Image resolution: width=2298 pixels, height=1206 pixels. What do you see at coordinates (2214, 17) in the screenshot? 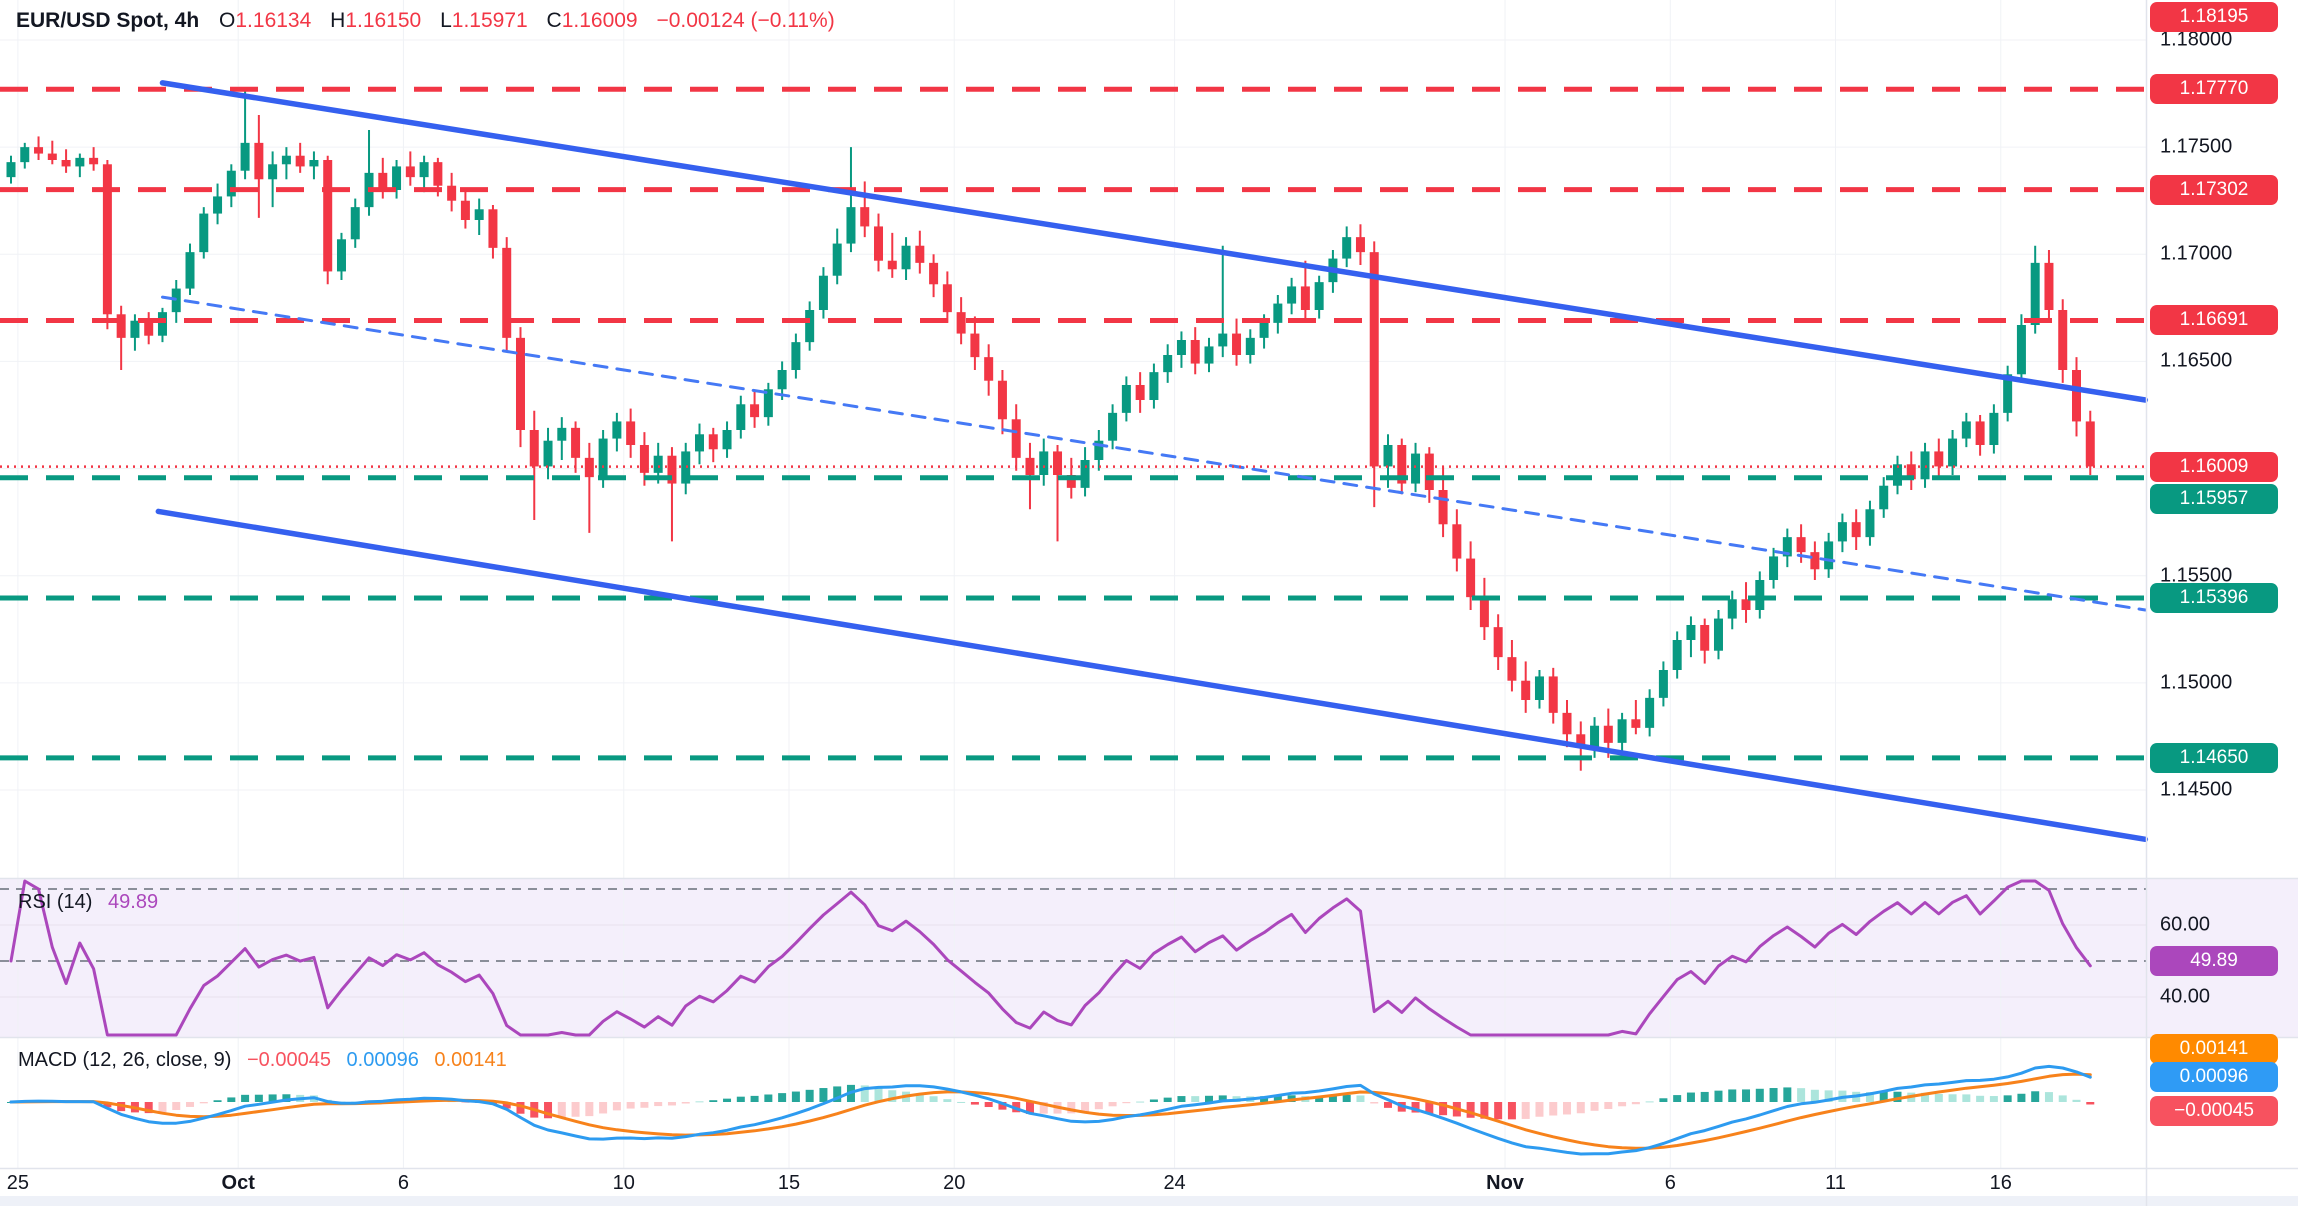
I see `resistance-level-badge: 1.18195` at bounding box center [2214, 17].